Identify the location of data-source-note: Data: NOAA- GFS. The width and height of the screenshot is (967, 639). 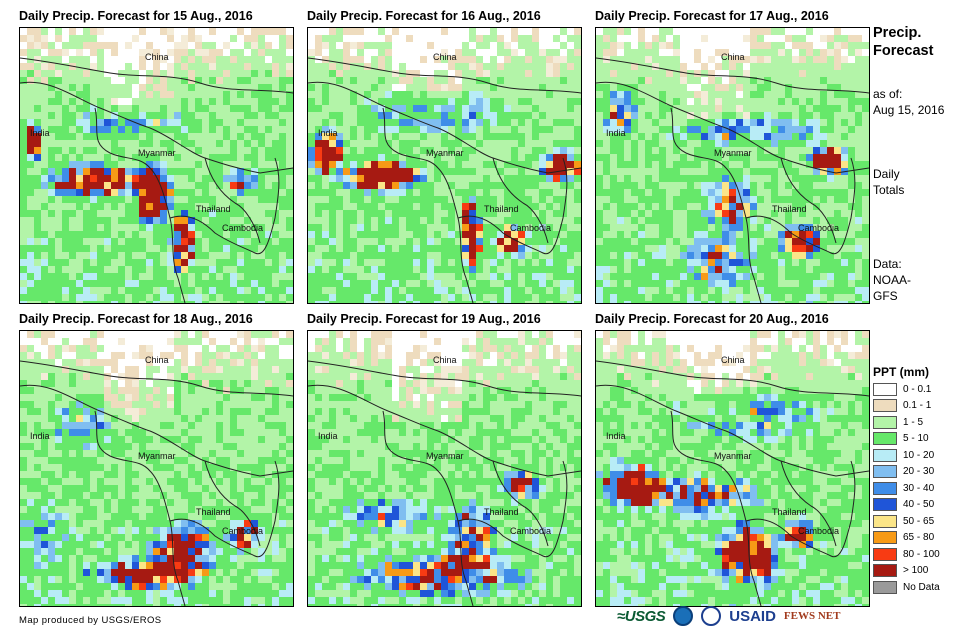
(892, 280).